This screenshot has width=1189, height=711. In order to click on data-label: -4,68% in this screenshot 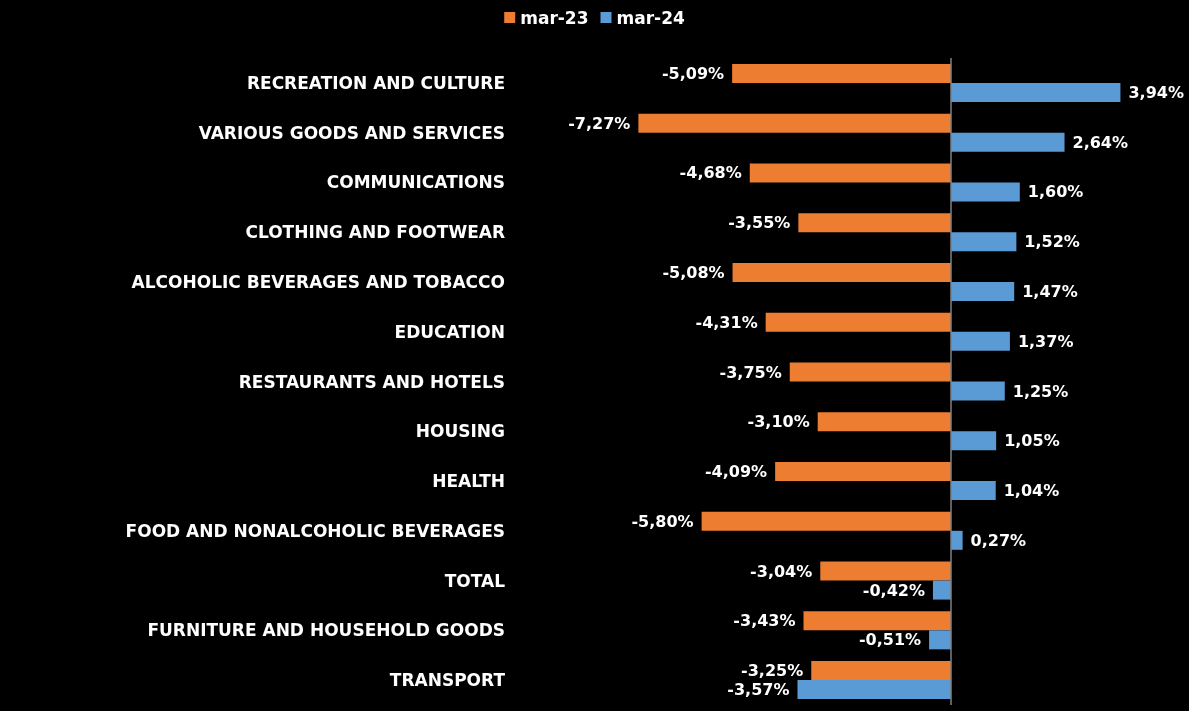, I will do `click(710, 173)`.